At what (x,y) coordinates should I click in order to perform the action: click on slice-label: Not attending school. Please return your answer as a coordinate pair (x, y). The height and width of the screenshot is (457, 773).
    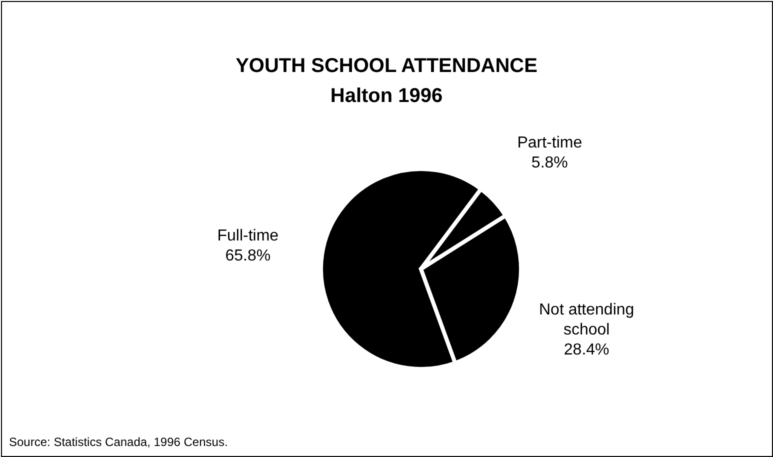
    Looking at the image, I should click on (586, 320).